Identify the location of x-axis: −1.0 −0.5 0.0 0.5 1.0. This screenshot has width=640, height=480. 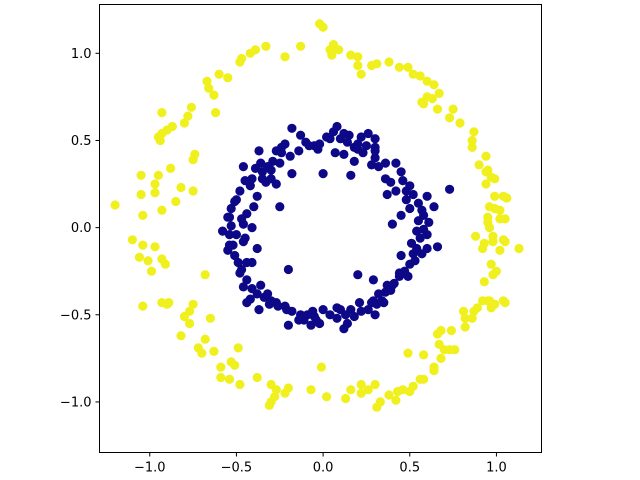
(320, 464).